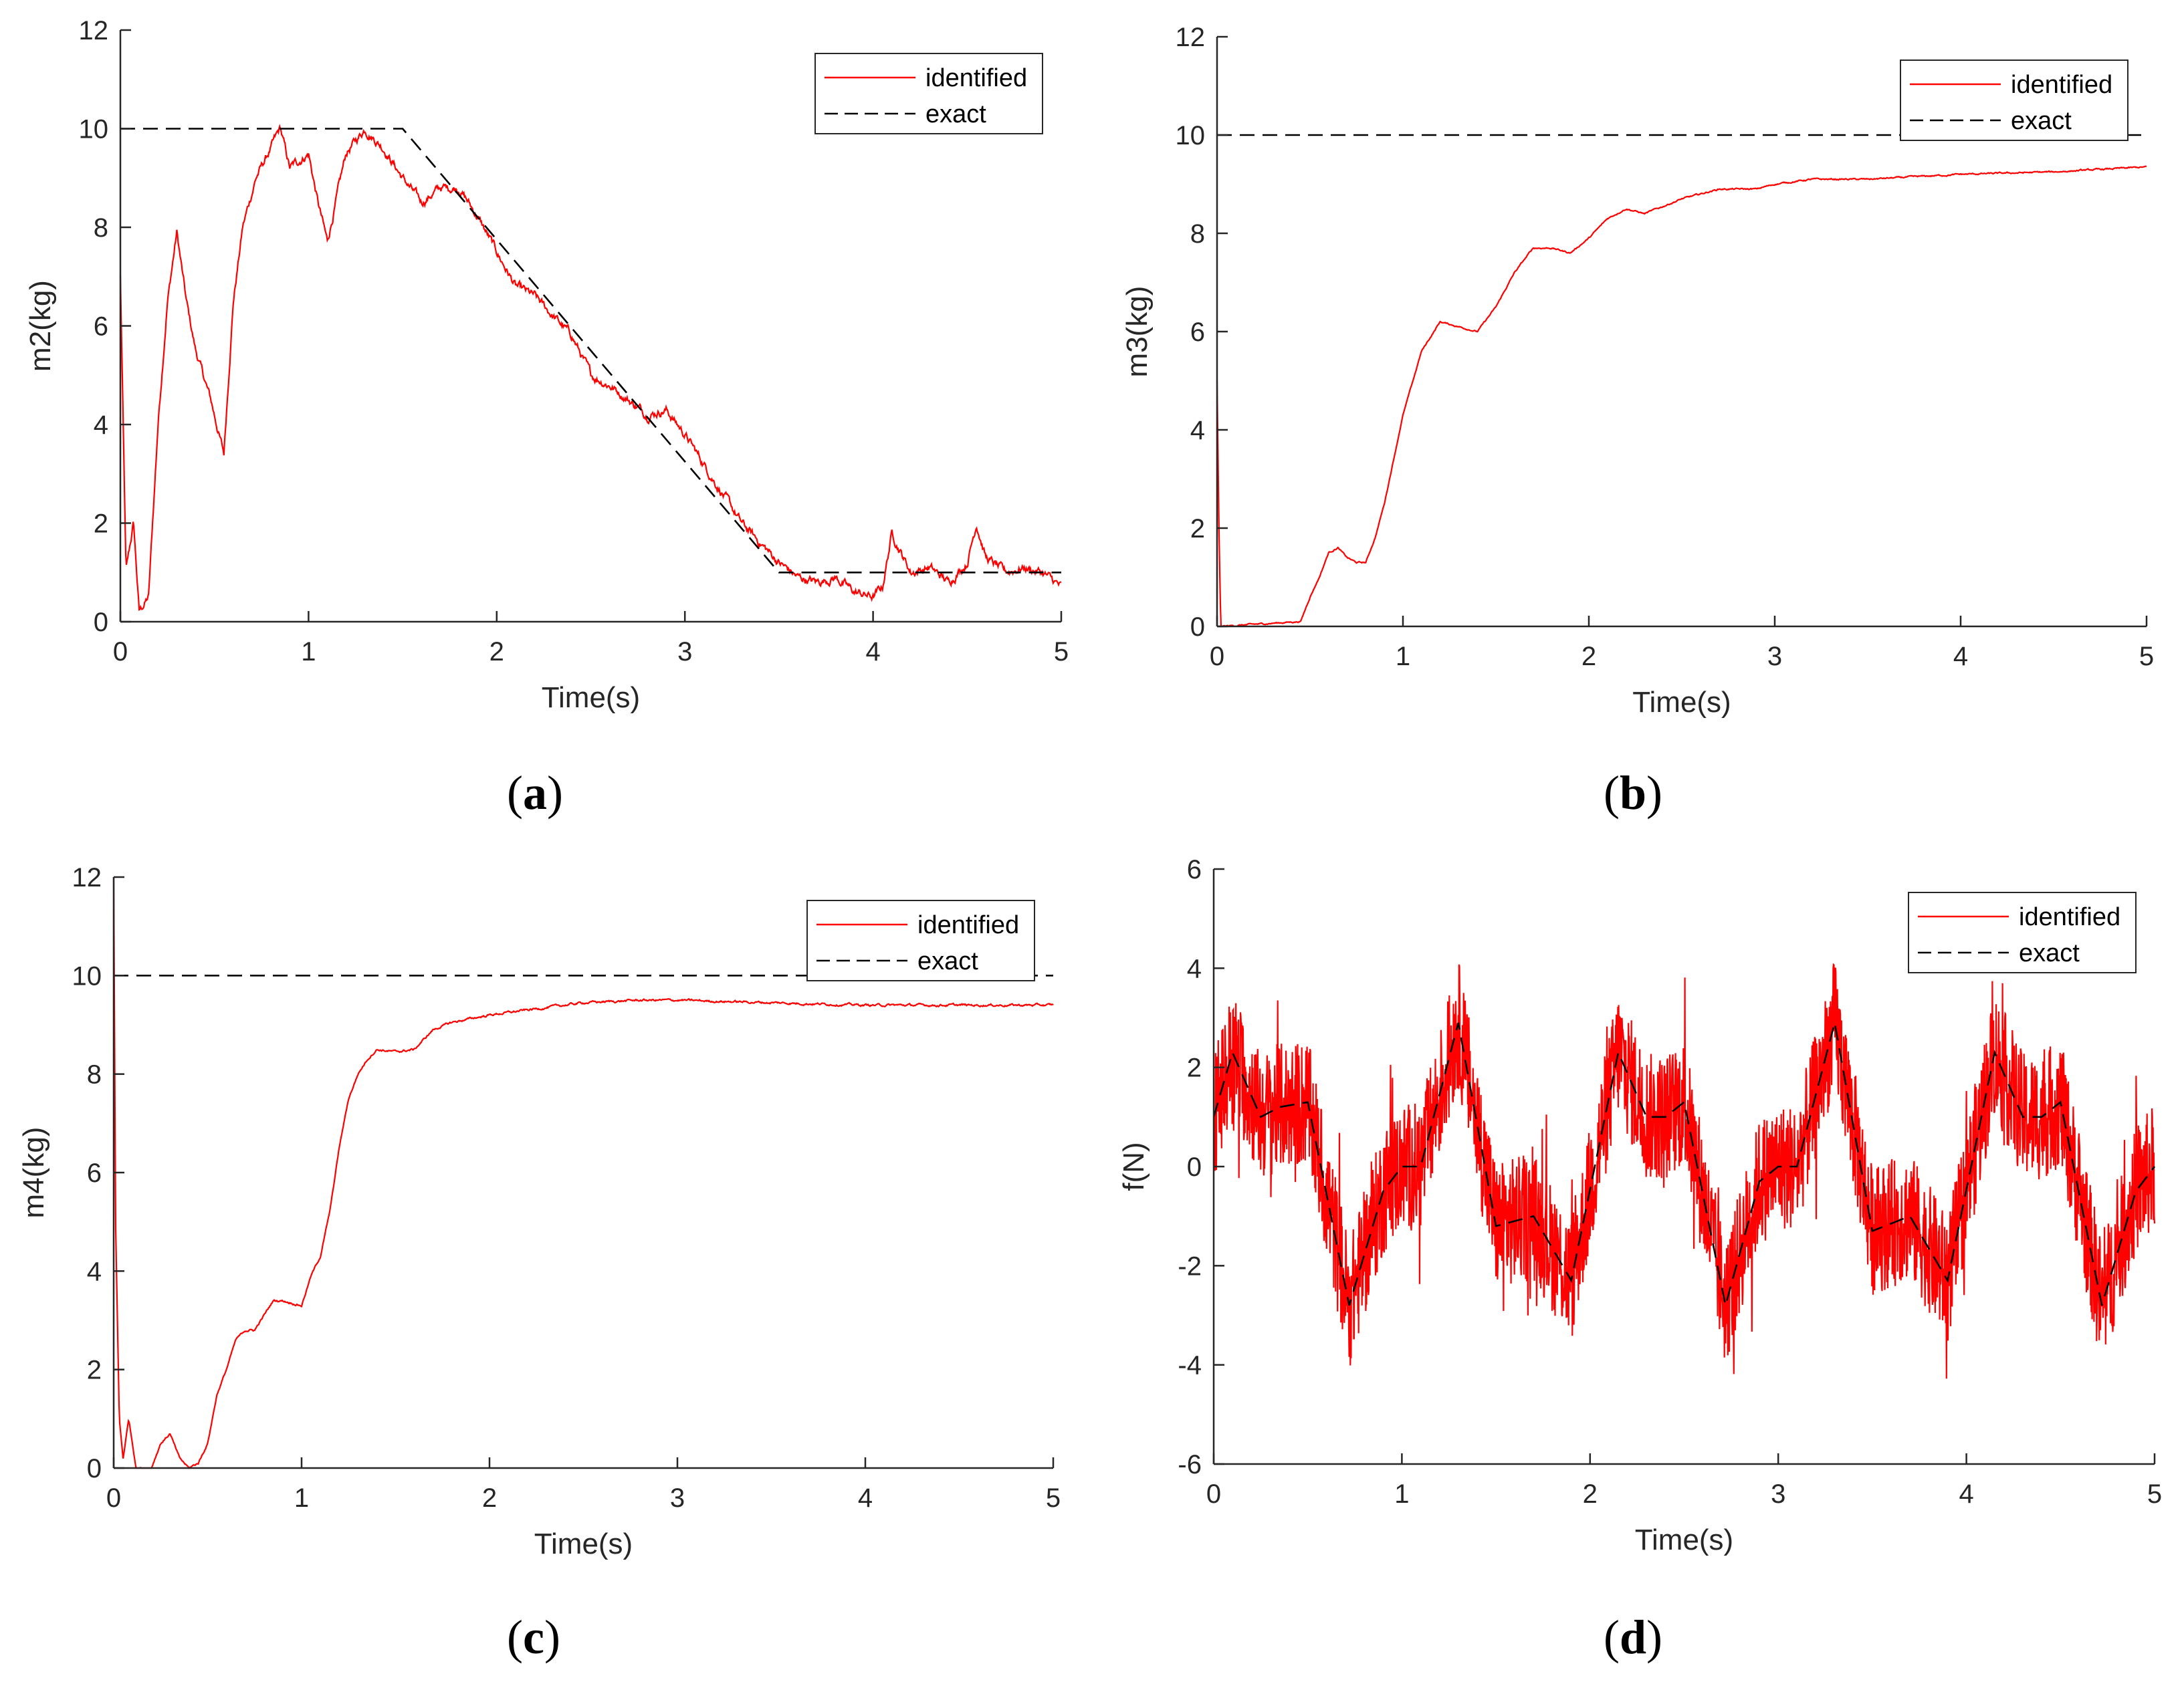  What do you see at coordinates (1191, 37) in the screenshot?
I see `y-tick-label-b: 12` at bounding box center [1191, 37].